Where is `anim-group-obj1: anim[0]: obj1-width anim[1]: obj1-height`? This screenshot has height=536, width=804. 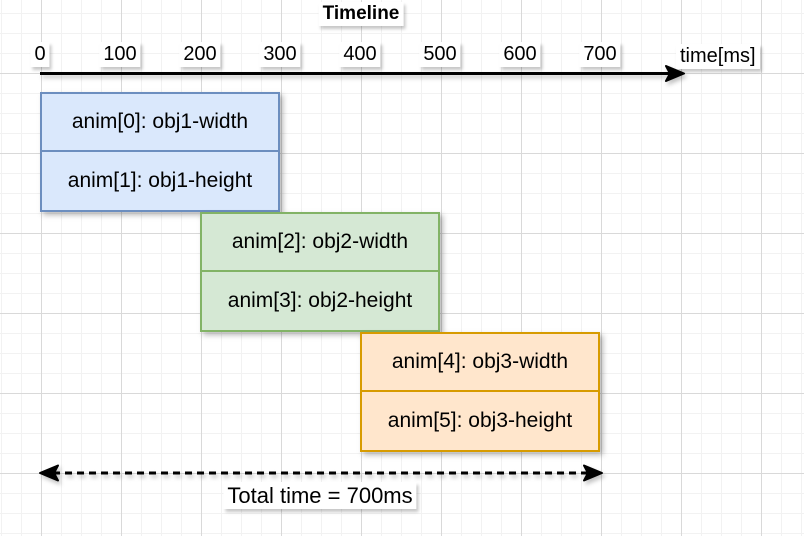
anim-group-obj1: anim[0]: obj1-width anim[1]: obj1-height is located at coordinates (160, 152).